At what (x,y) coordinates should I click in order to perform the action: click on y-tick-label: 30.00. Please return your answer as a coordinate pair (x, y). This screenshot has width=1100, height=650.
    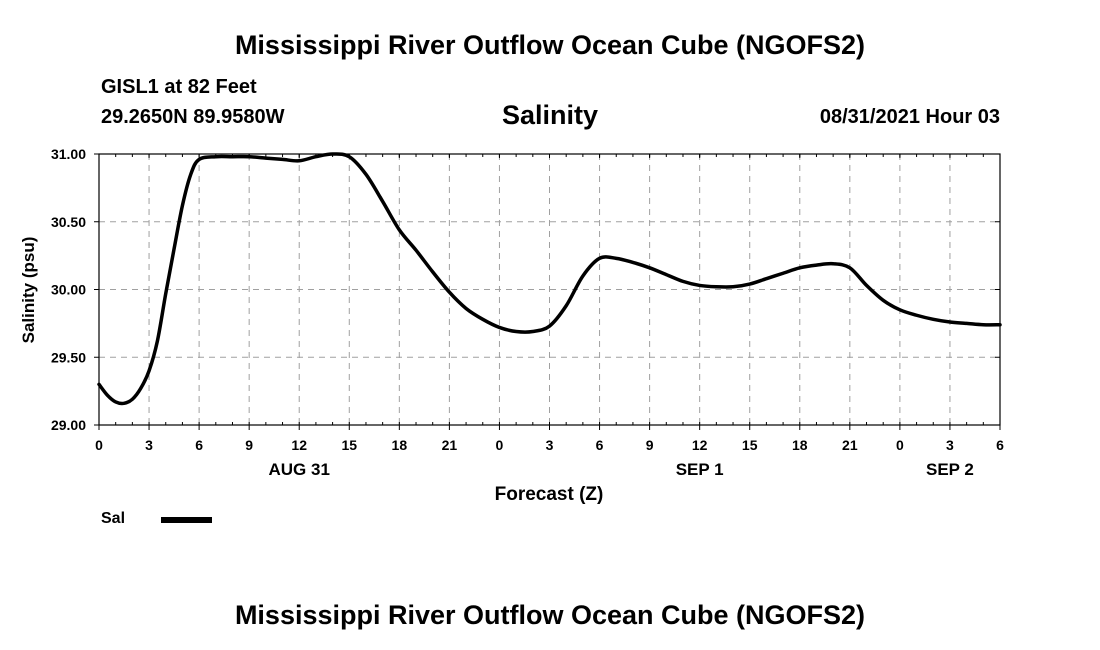
    Looking at the image, I should click on (68, 290).